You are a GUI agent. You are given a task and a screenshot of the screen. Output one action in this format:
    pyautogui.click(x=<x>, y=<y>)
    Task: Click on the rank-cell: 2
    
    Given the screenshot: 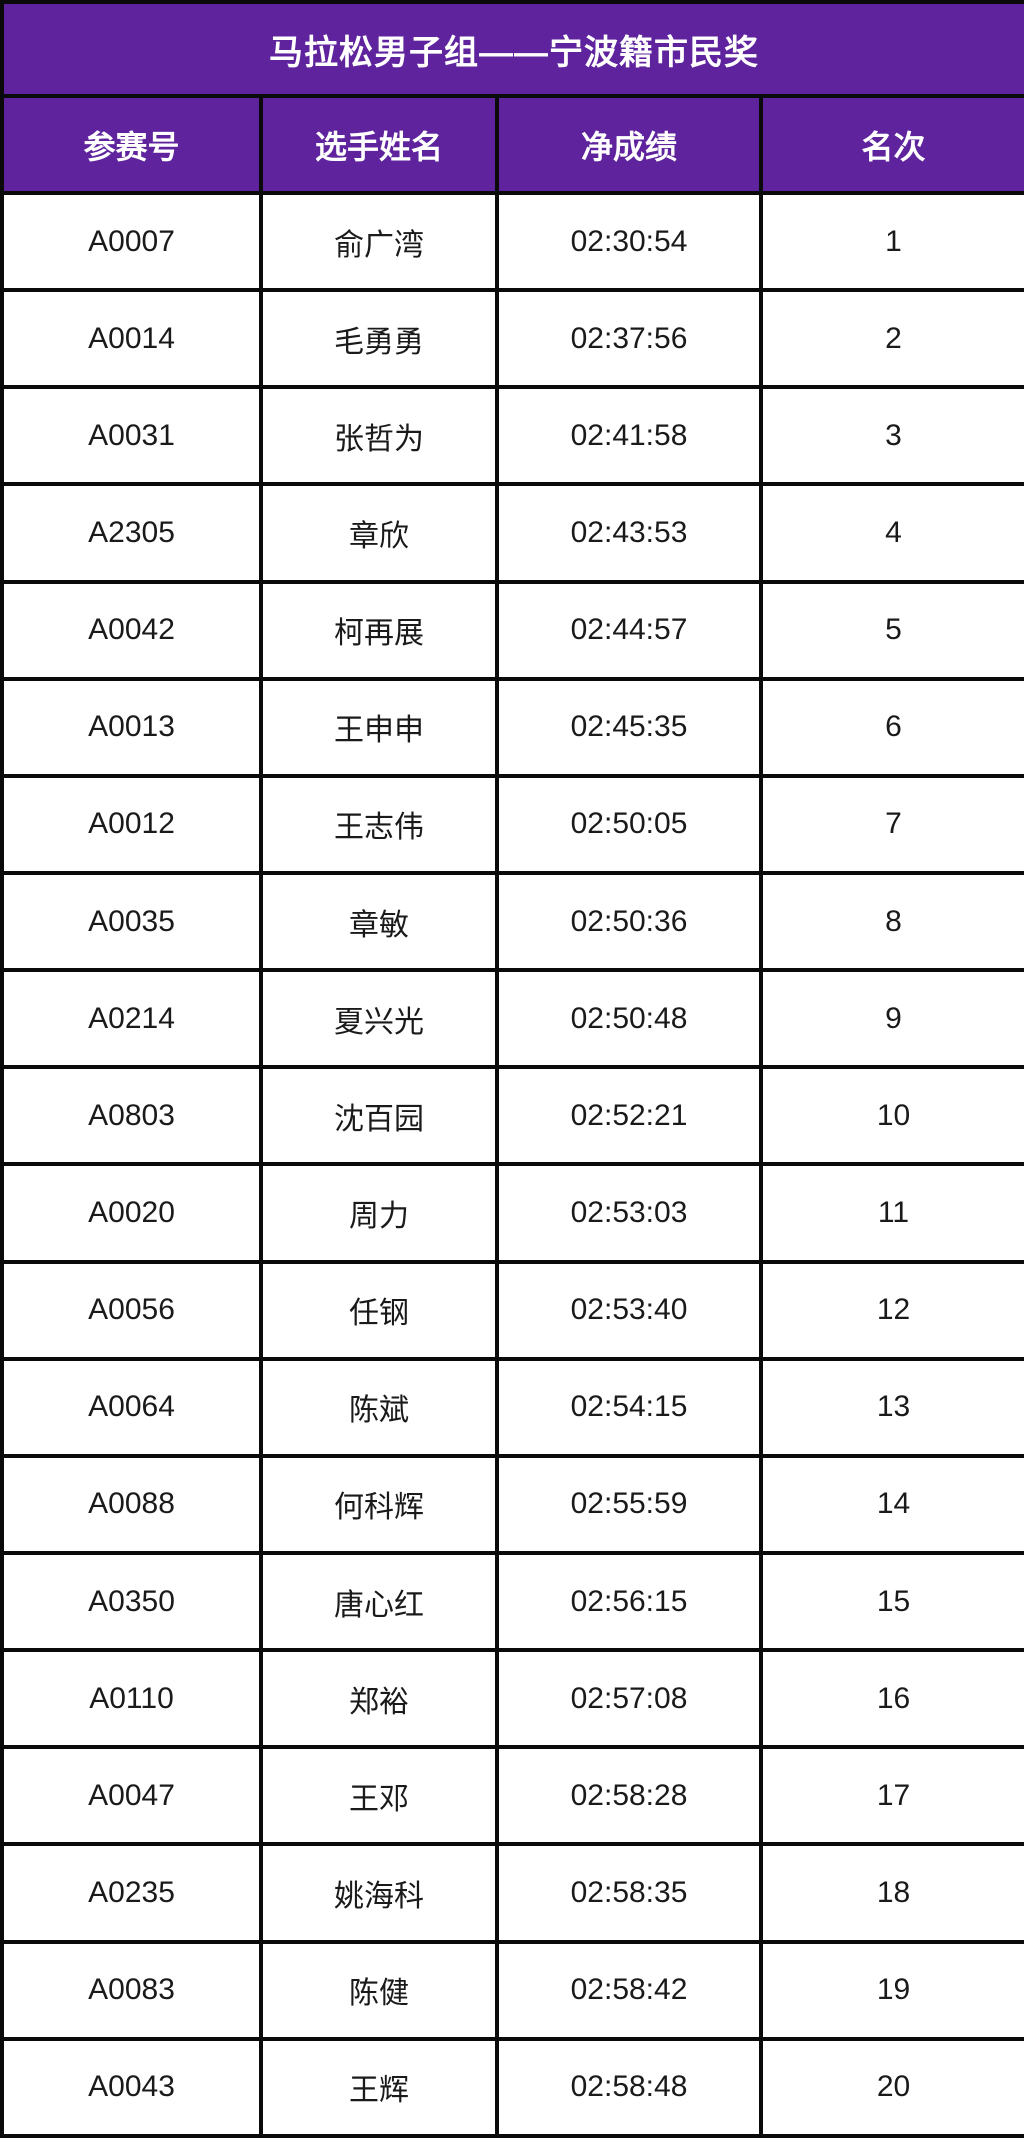 What is the action you would take?
    pyautogui.click(x=891, y=339)
    